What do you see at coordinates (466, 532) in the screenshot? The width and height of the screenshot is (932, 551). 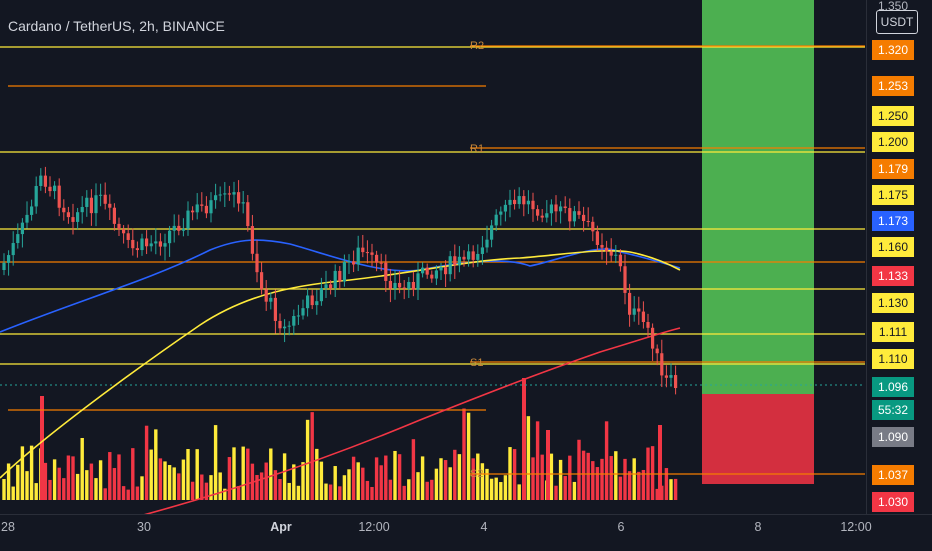 I see `time-scale` at bounding box center [466, 532].